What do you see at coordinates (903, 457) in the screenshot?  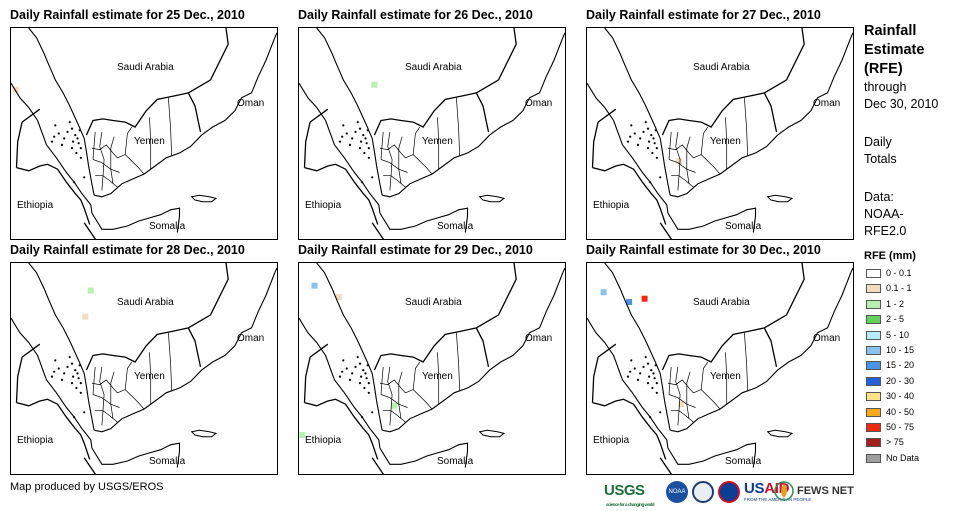 I see `legend-label: No Data` at bounding box center [903, 457].